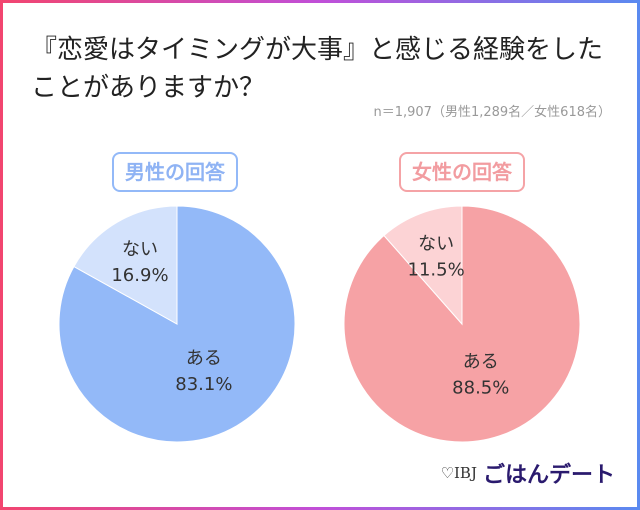 This screenshot has width=640, height=510. I want to click on male-chart-title: 男性の回答, so click(175, 172).